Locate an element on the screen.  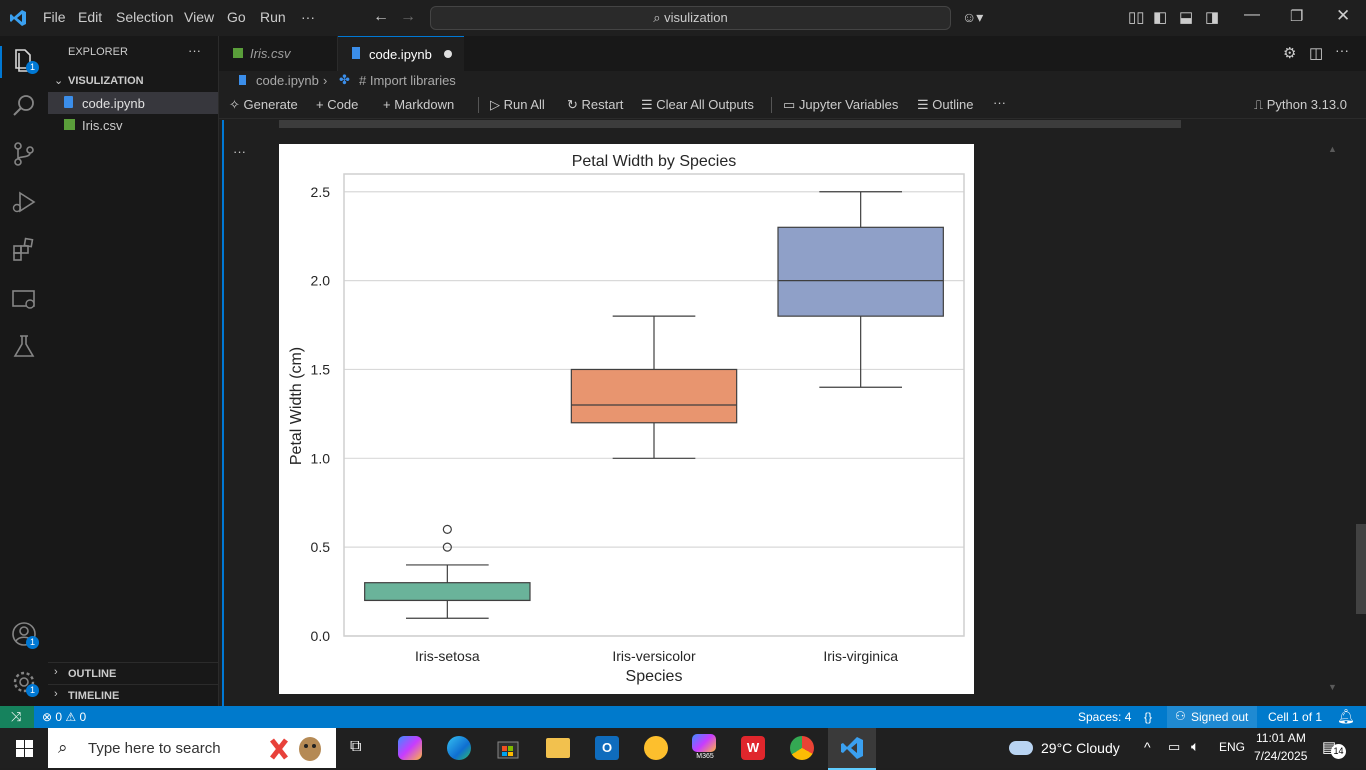
cell-output-more: ··· is located at coordinates (239, 151).